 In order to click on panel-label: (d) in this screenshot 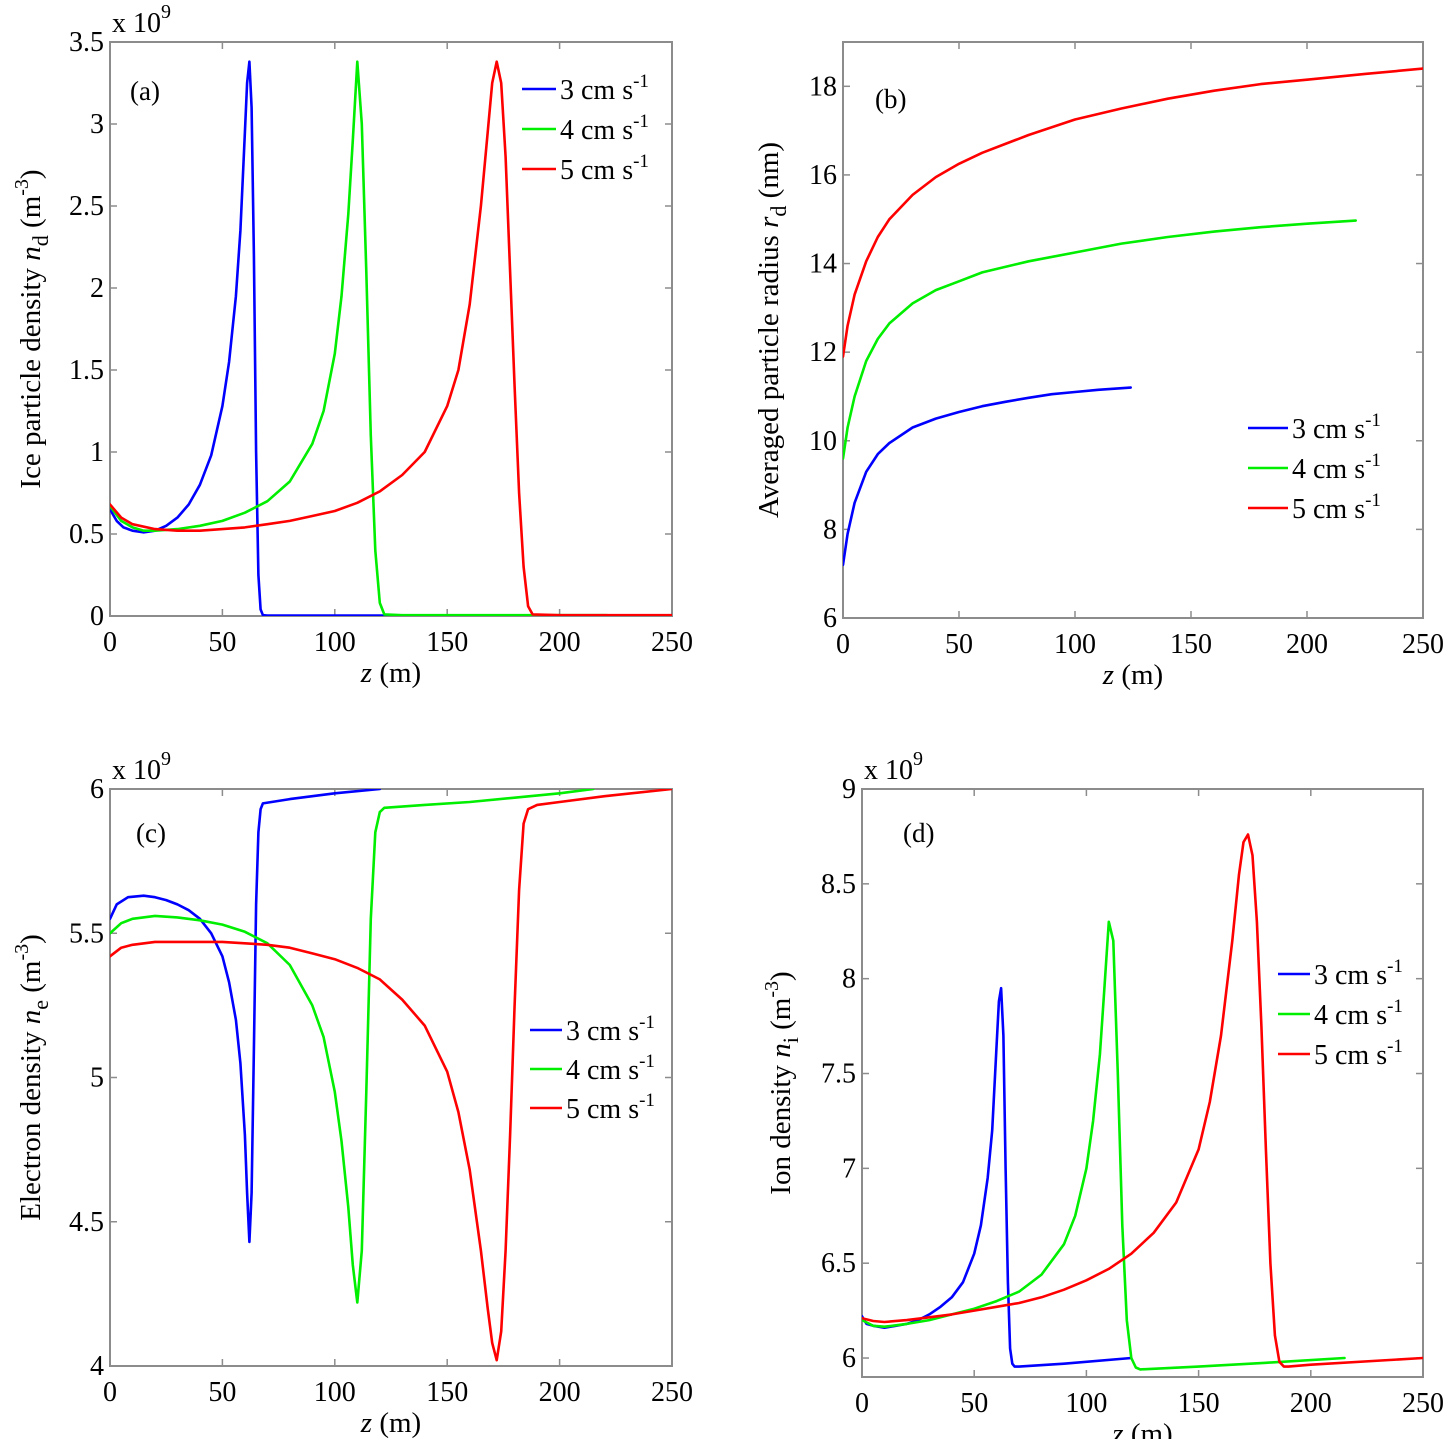, I will do `click(918, 833)`.